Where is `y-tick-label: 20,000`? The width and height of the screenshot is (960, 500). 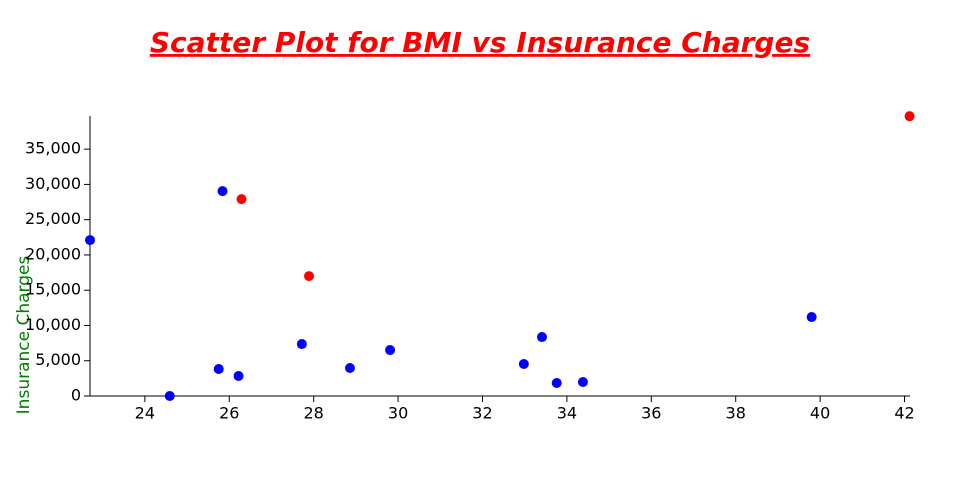
y-tick-label: 20,000 is located at coordinates (53, 253).